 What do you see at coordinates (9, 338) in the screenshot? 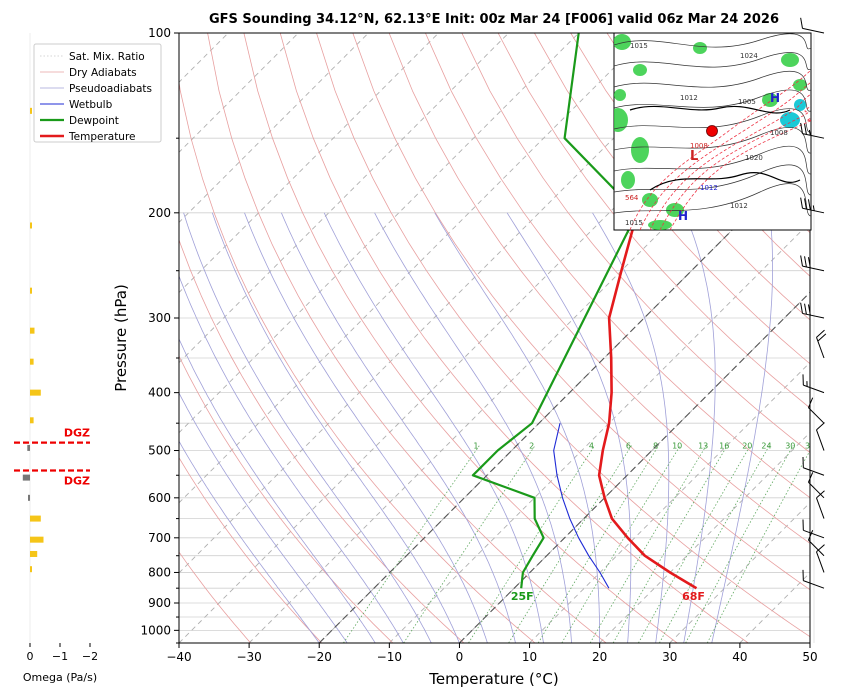
I see `isotherm-line` at bounding box center [9, 338].